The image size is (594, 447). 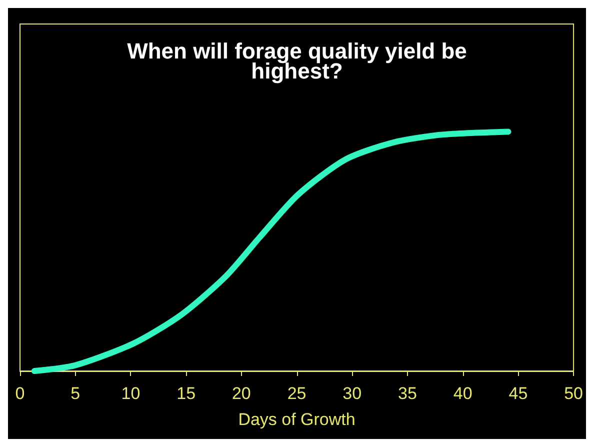 I want to click on x-tick-label: 15, so click(x=186, y=393).